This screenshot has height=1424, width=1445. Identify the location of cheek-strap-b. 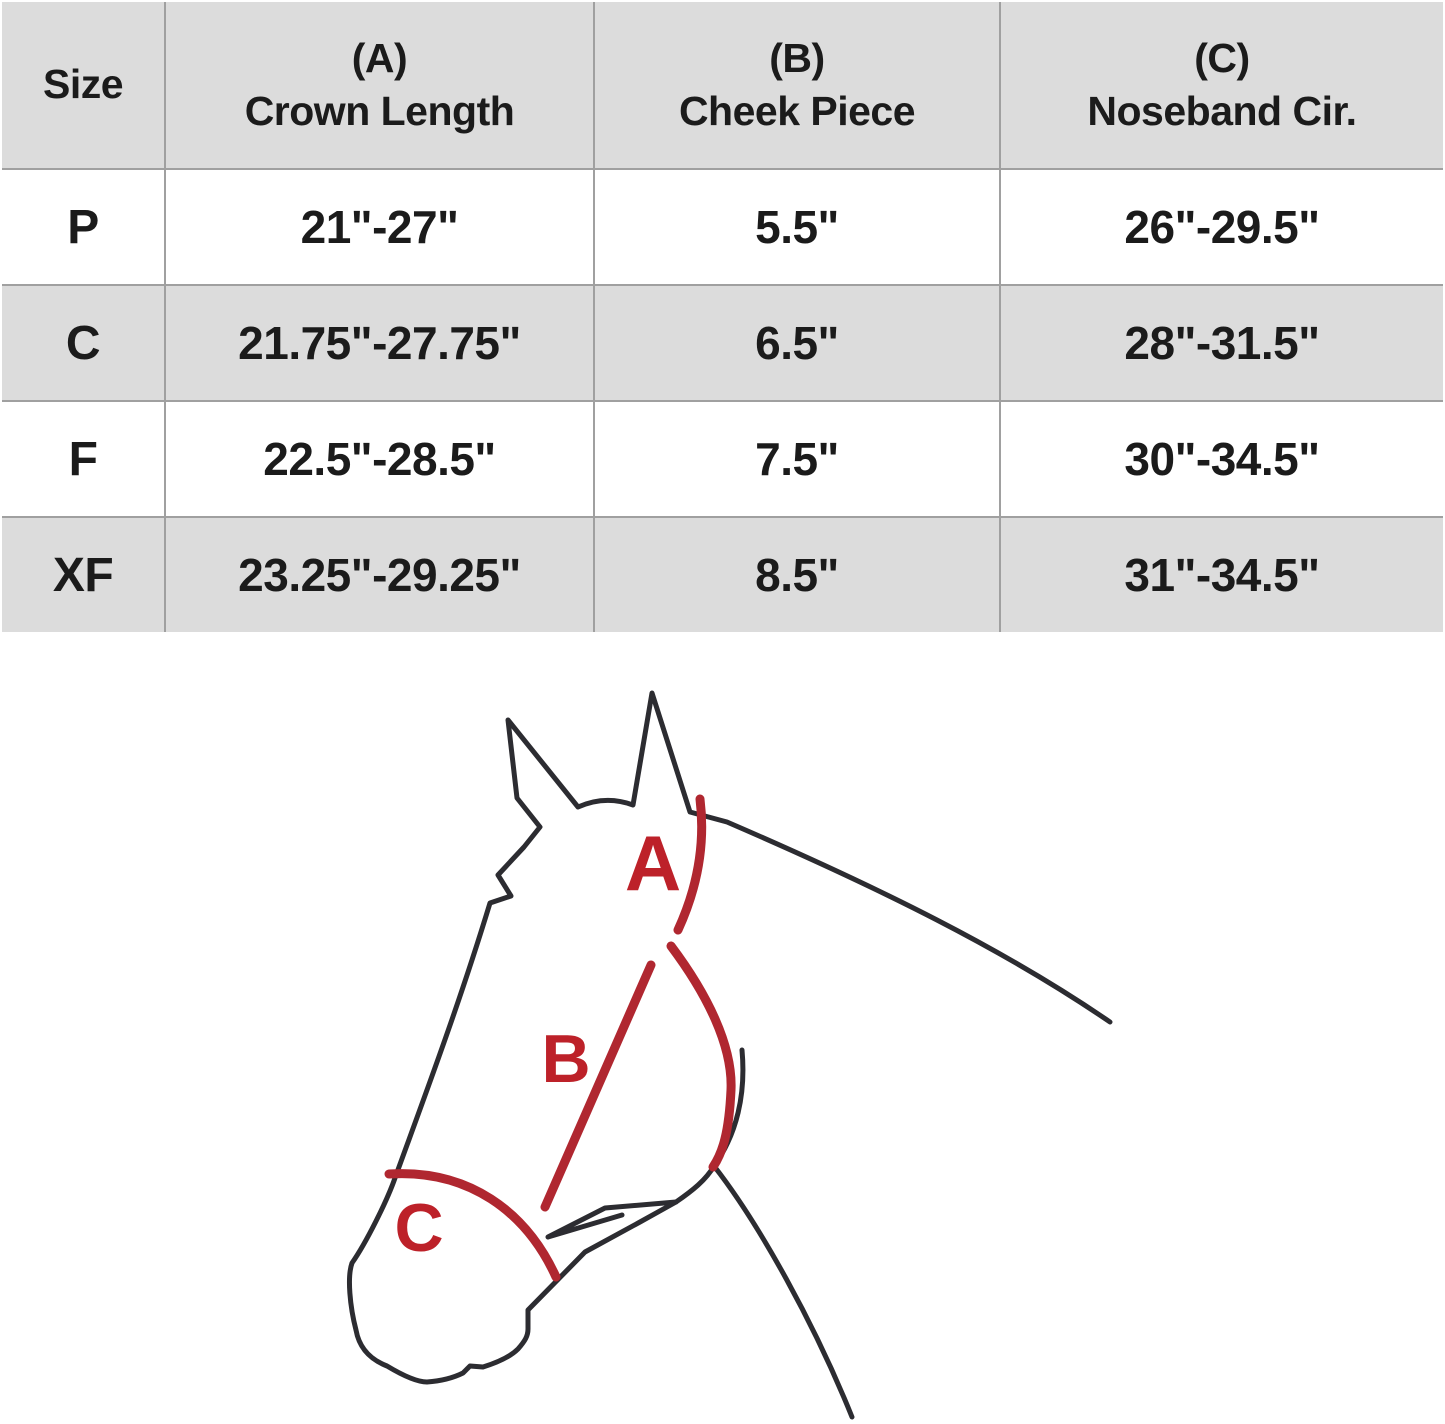
(598, 1086).